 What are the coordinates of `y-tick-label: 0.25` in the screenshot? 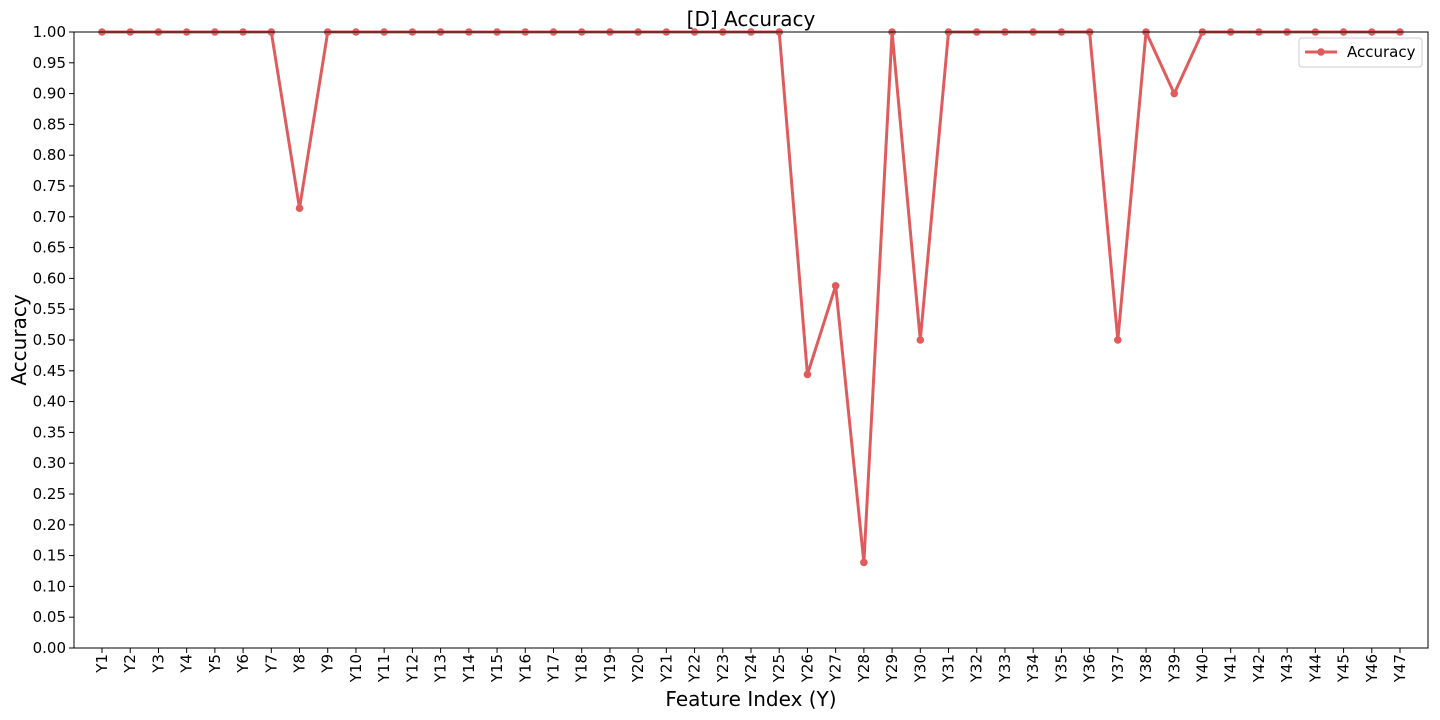 It's located at (49, 494).